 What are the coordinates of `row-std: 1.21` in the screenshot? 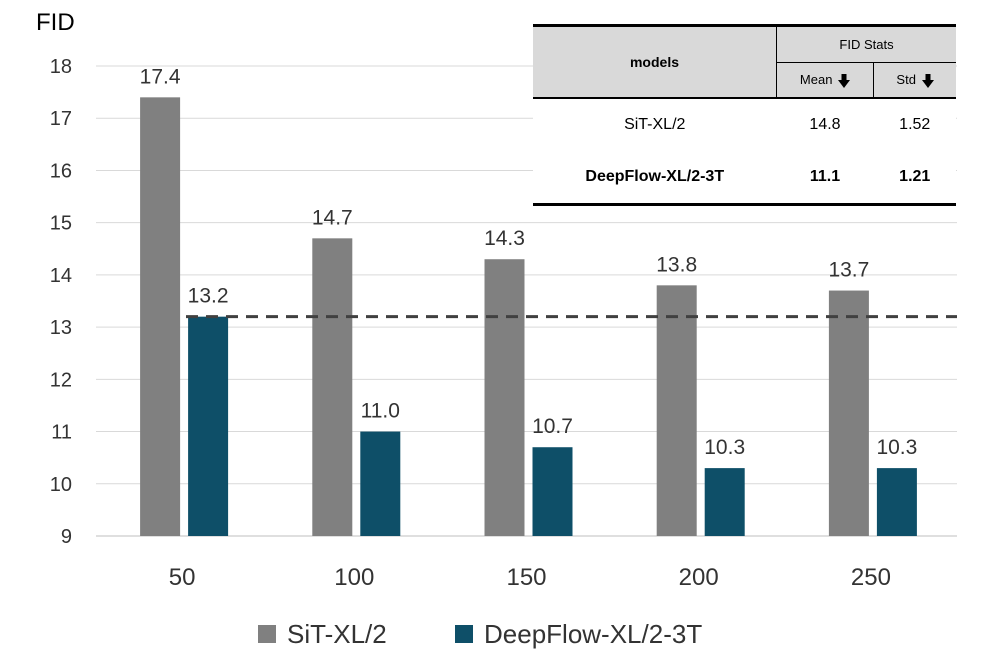 It's located at (914, 178).